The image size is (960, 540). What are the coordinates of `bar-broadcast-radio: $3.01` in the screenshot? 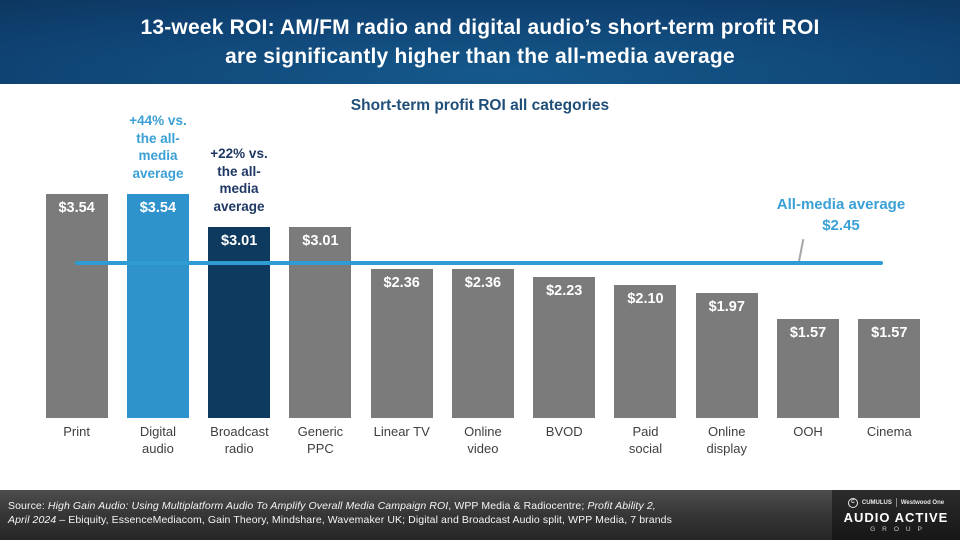 It's located at (239, 322).